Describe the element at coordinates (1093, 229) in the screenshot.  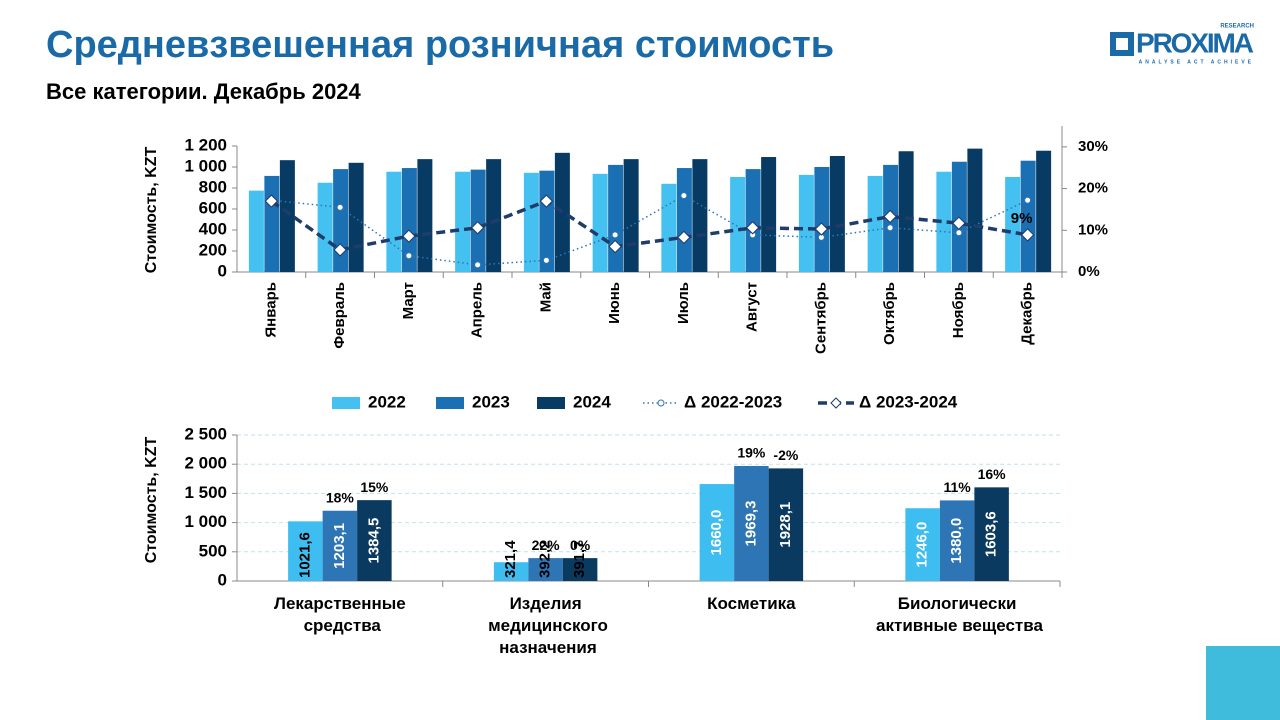
I see `y2-tick-label: 10%` at that location.